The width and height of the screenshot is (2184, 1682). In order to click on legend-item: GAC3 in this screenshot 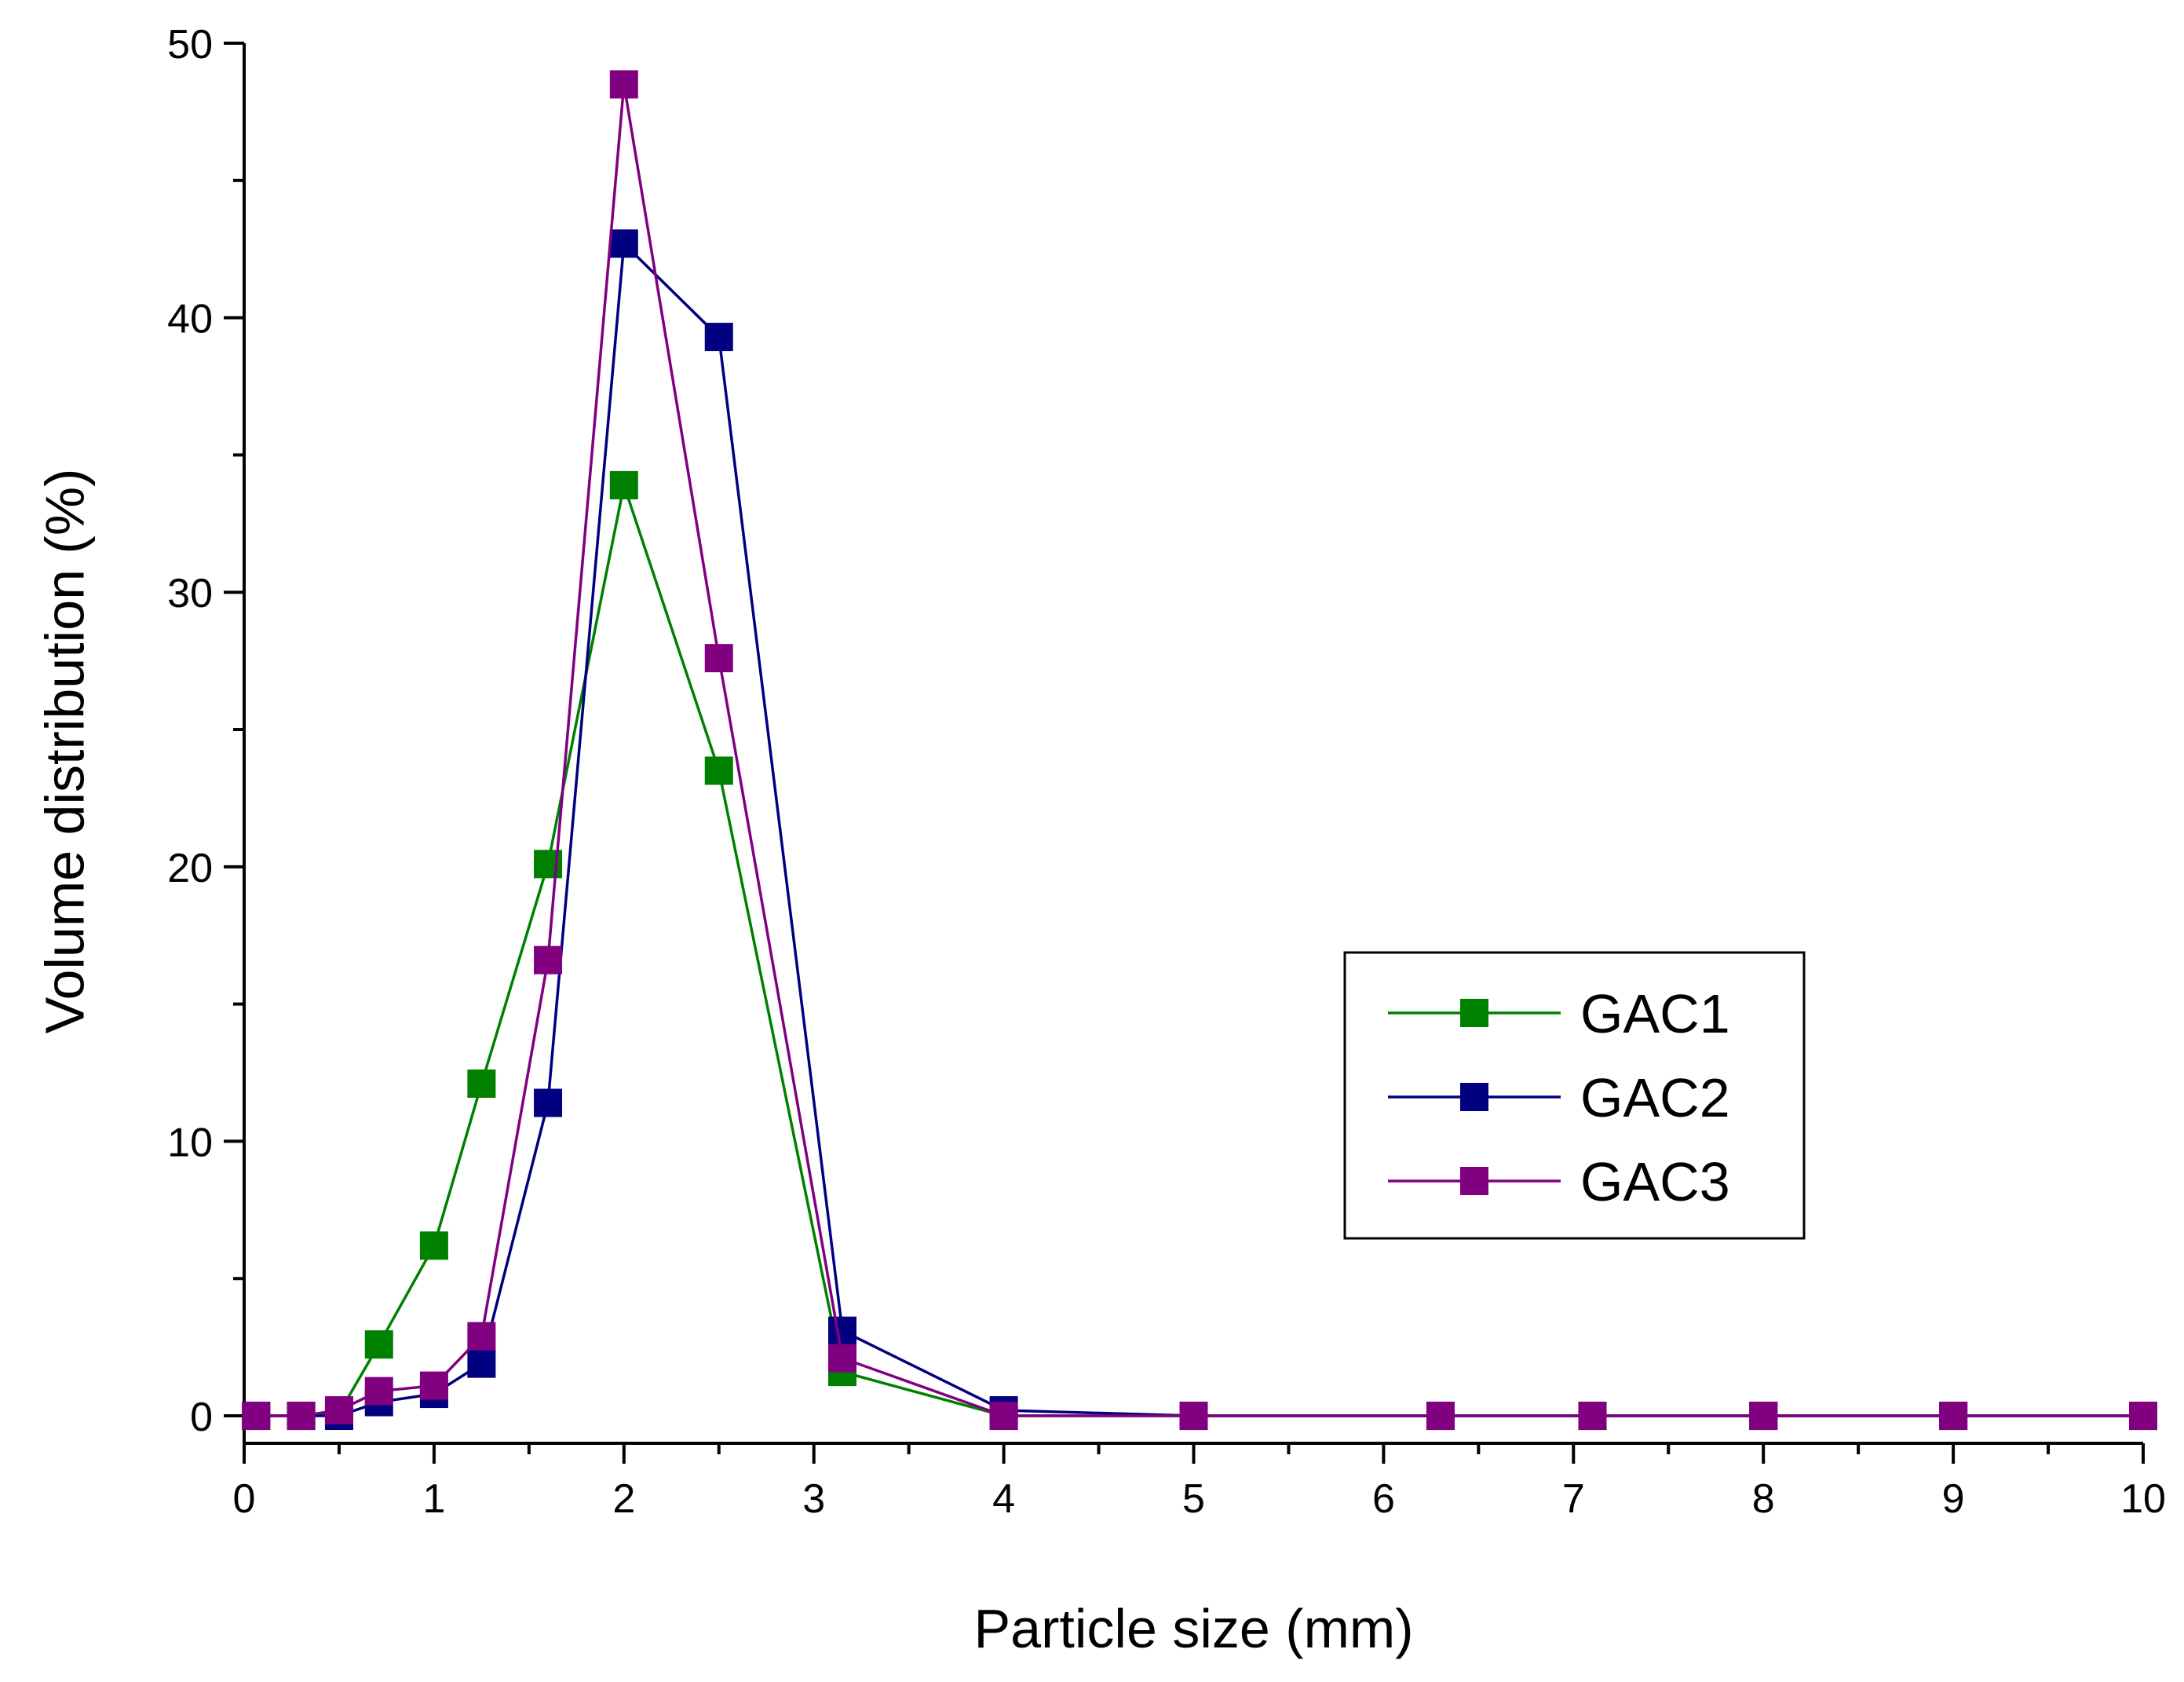, I will do `click(1559, 1181)`.